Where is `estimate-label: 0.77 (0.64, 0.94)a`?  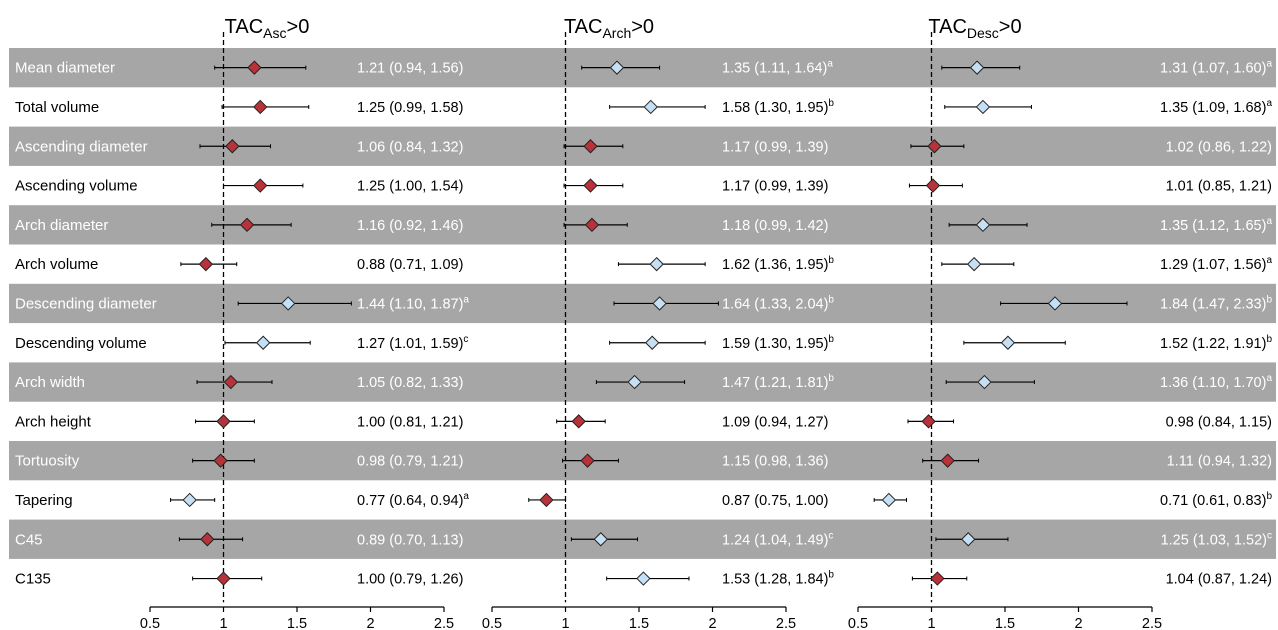 estimate-label: 0.77 (0.64, 0.94)a is located at coordinates (413, 500).